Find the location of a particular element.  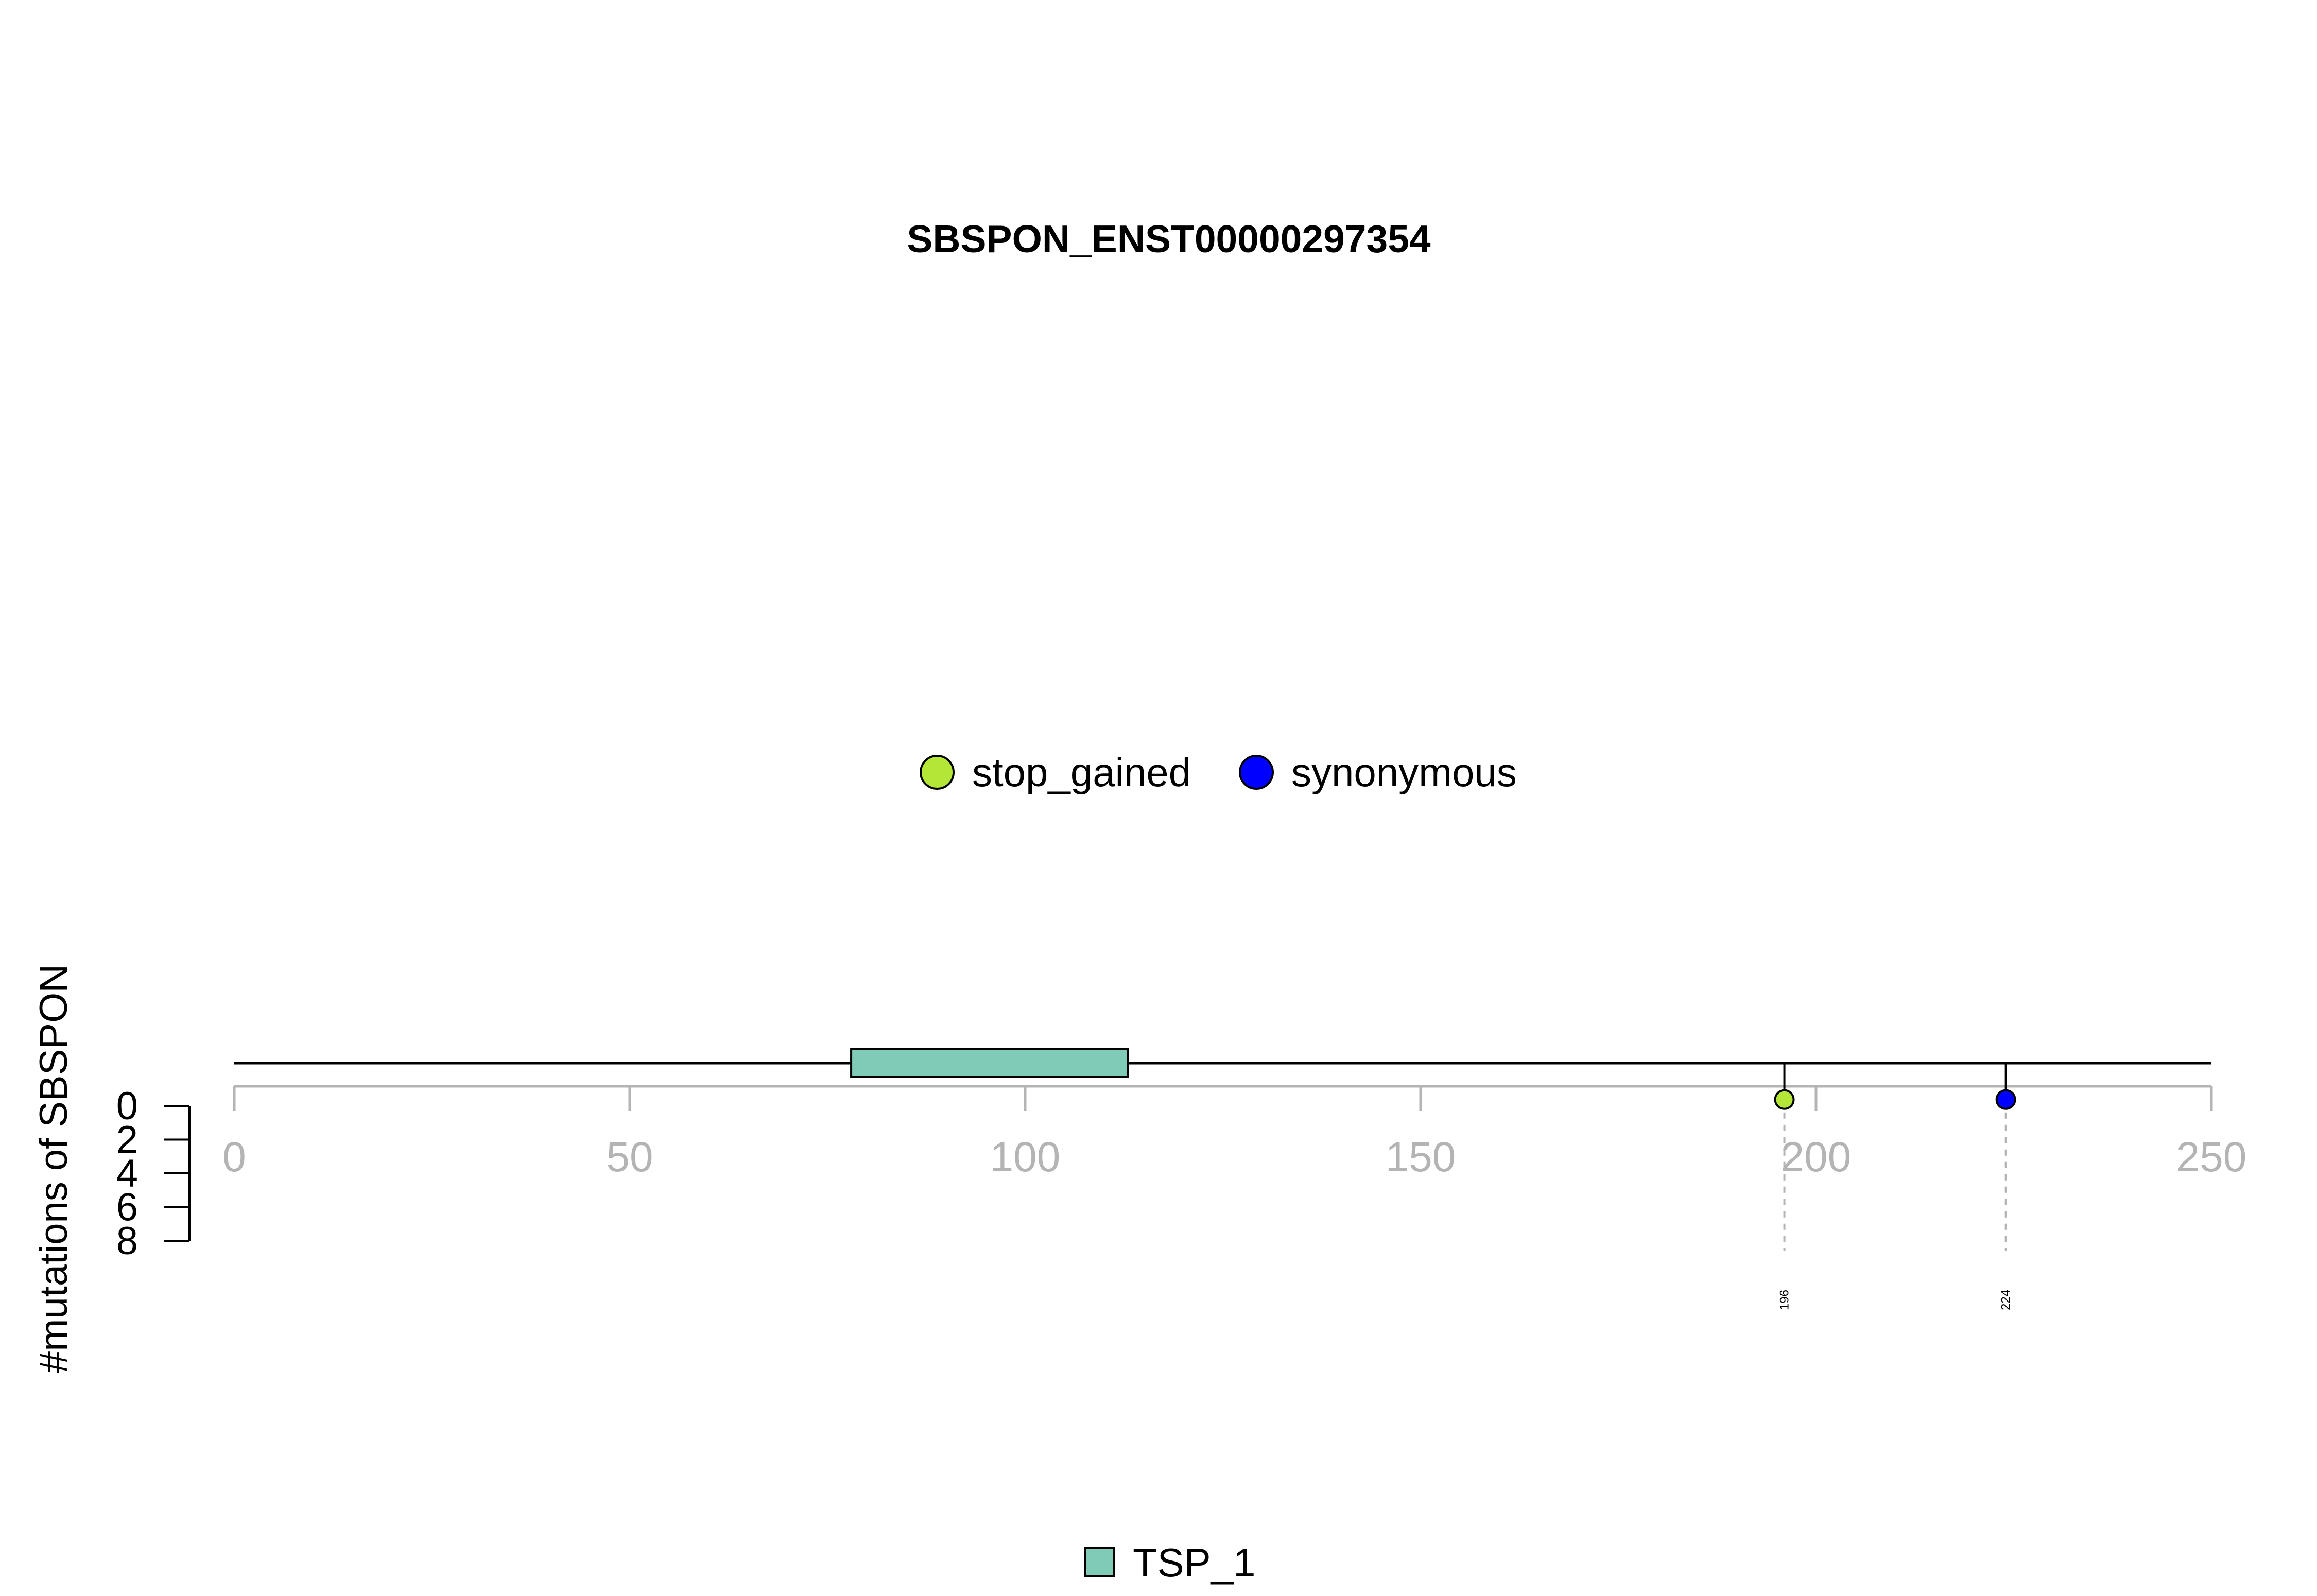

mutation-point-synonymous is located at coordinates (2005, 1100).